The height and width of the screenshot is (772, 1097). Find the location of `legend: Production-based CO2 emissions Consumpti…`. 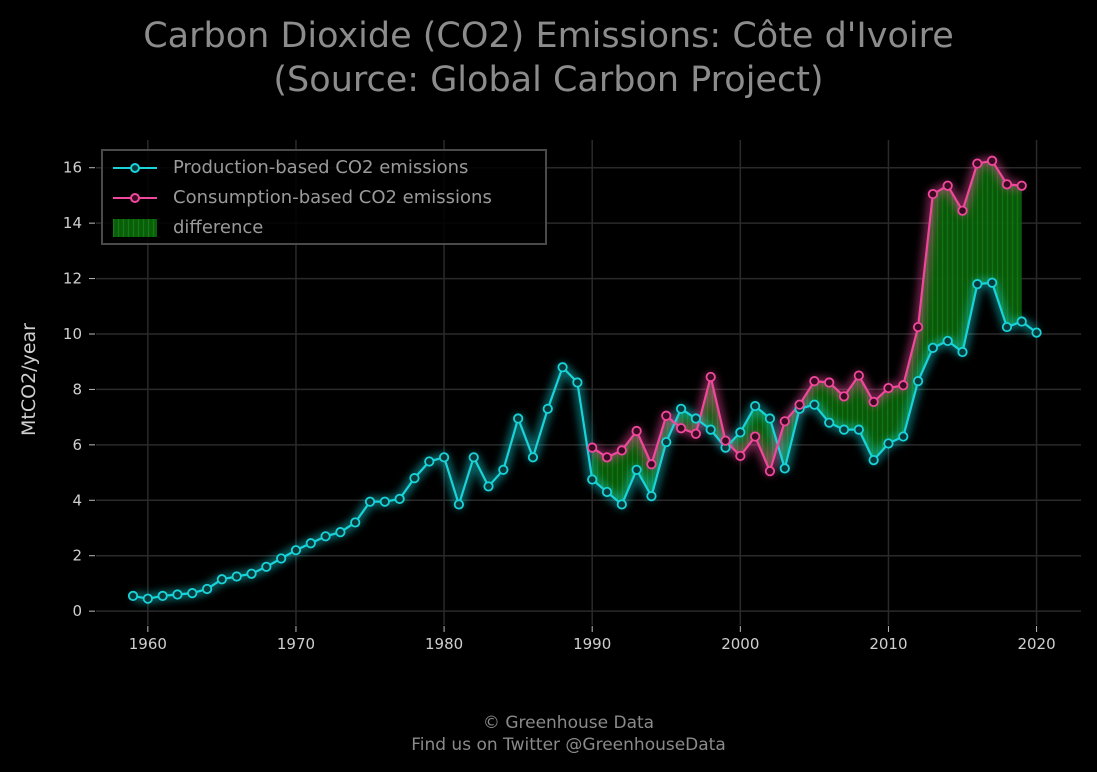

legend: Production-based CO2 emissions Consumpti… is located at coordinates (324, 197).